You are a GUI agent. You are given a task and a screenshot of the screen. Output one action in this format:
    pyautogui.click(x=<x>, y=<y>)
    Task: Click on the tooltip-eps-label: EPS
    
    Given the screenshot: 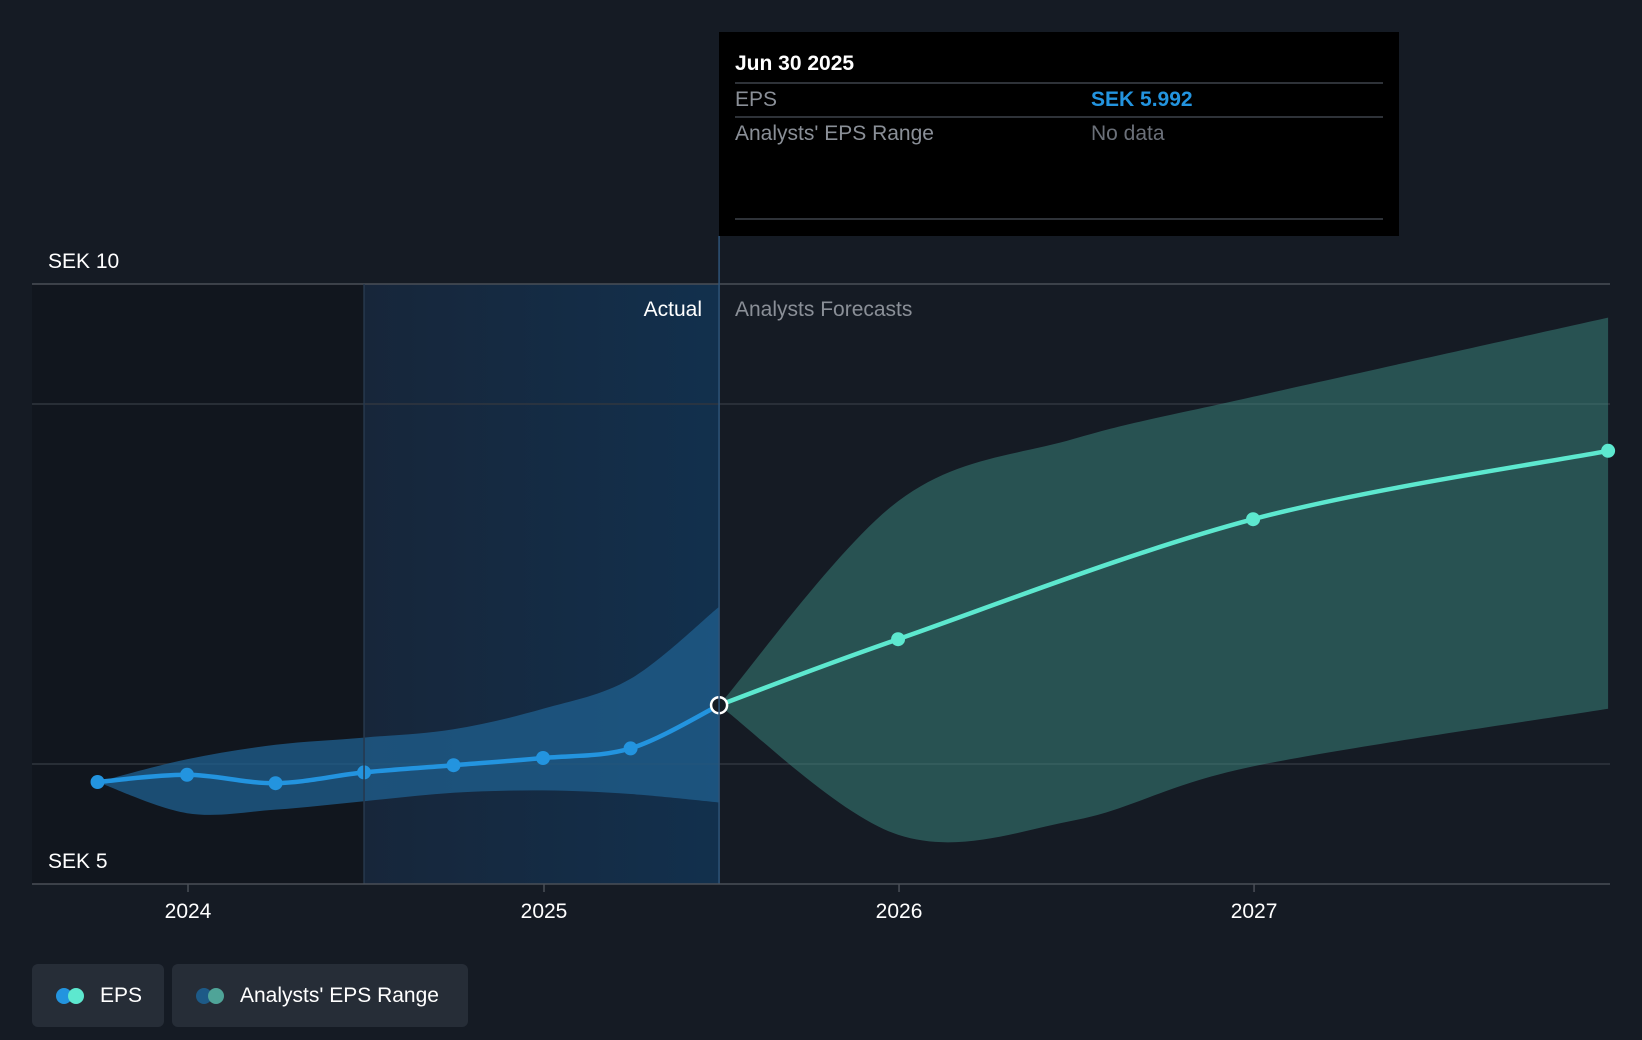 What is the action you would take?
    pyautogui.click(x=756, y=99)
    